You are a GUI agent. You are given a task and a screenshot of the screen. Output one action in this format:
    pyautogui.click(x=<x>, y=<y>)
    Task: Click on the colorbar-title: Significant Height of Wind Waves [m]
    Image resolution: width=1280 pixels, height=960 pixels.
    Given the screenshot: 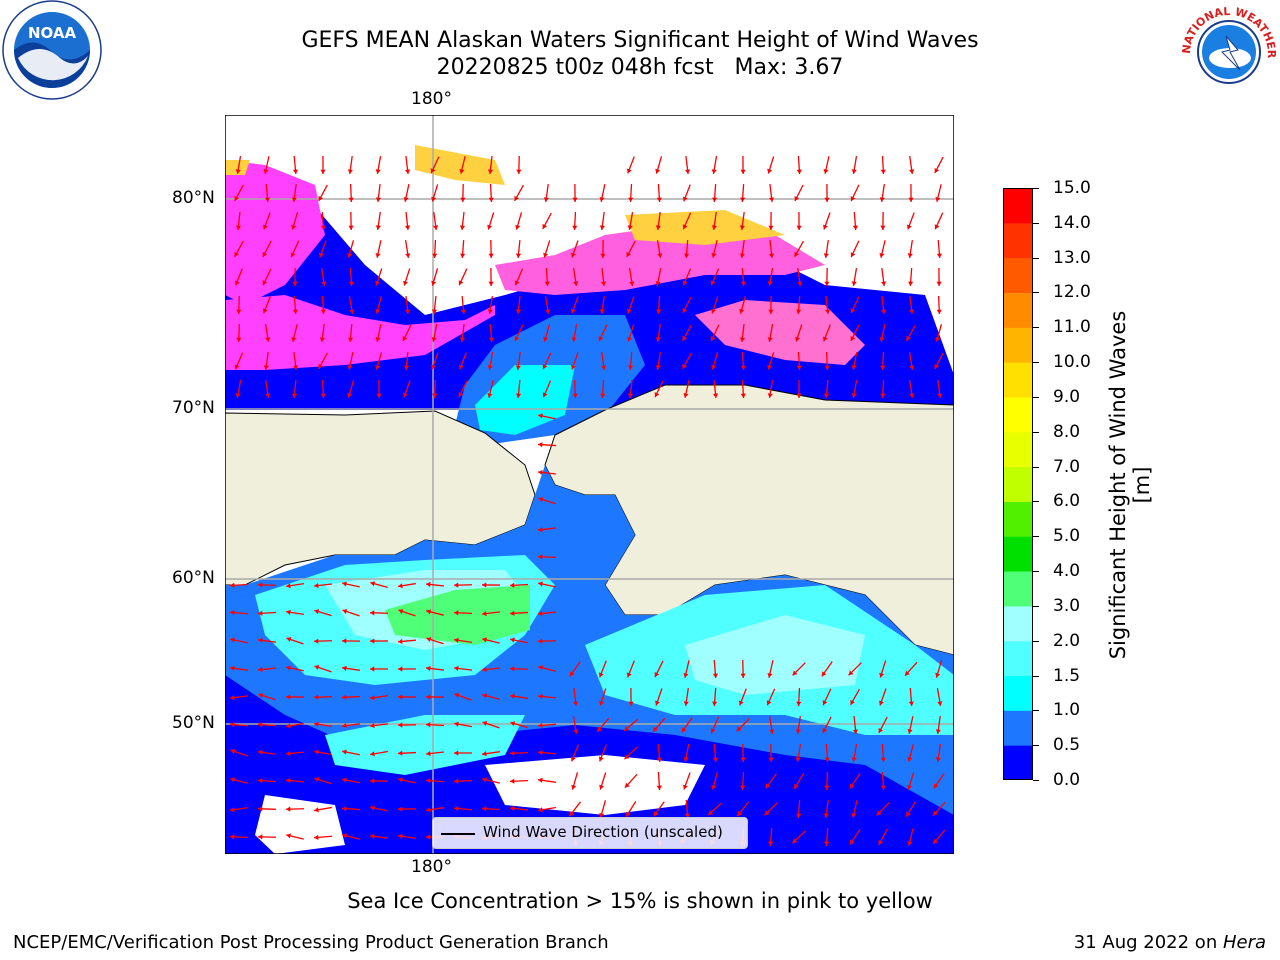 What is the action you would take?
    pyautogui.click(x=1130, y=485)
    